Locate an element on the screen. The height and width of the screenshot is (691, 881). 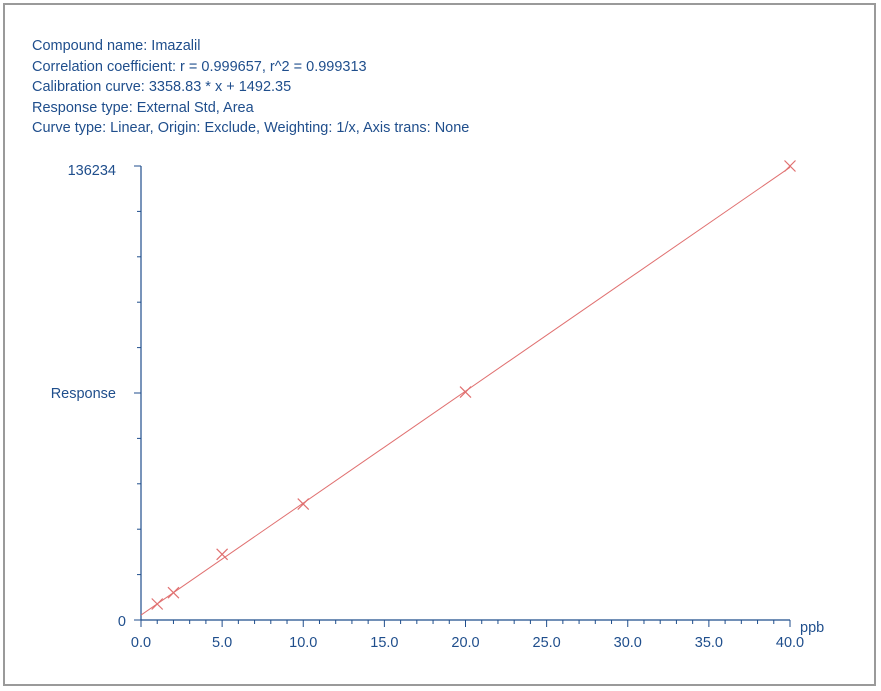
x-tick-label: 30.0 is located at coordinates (628, 643).